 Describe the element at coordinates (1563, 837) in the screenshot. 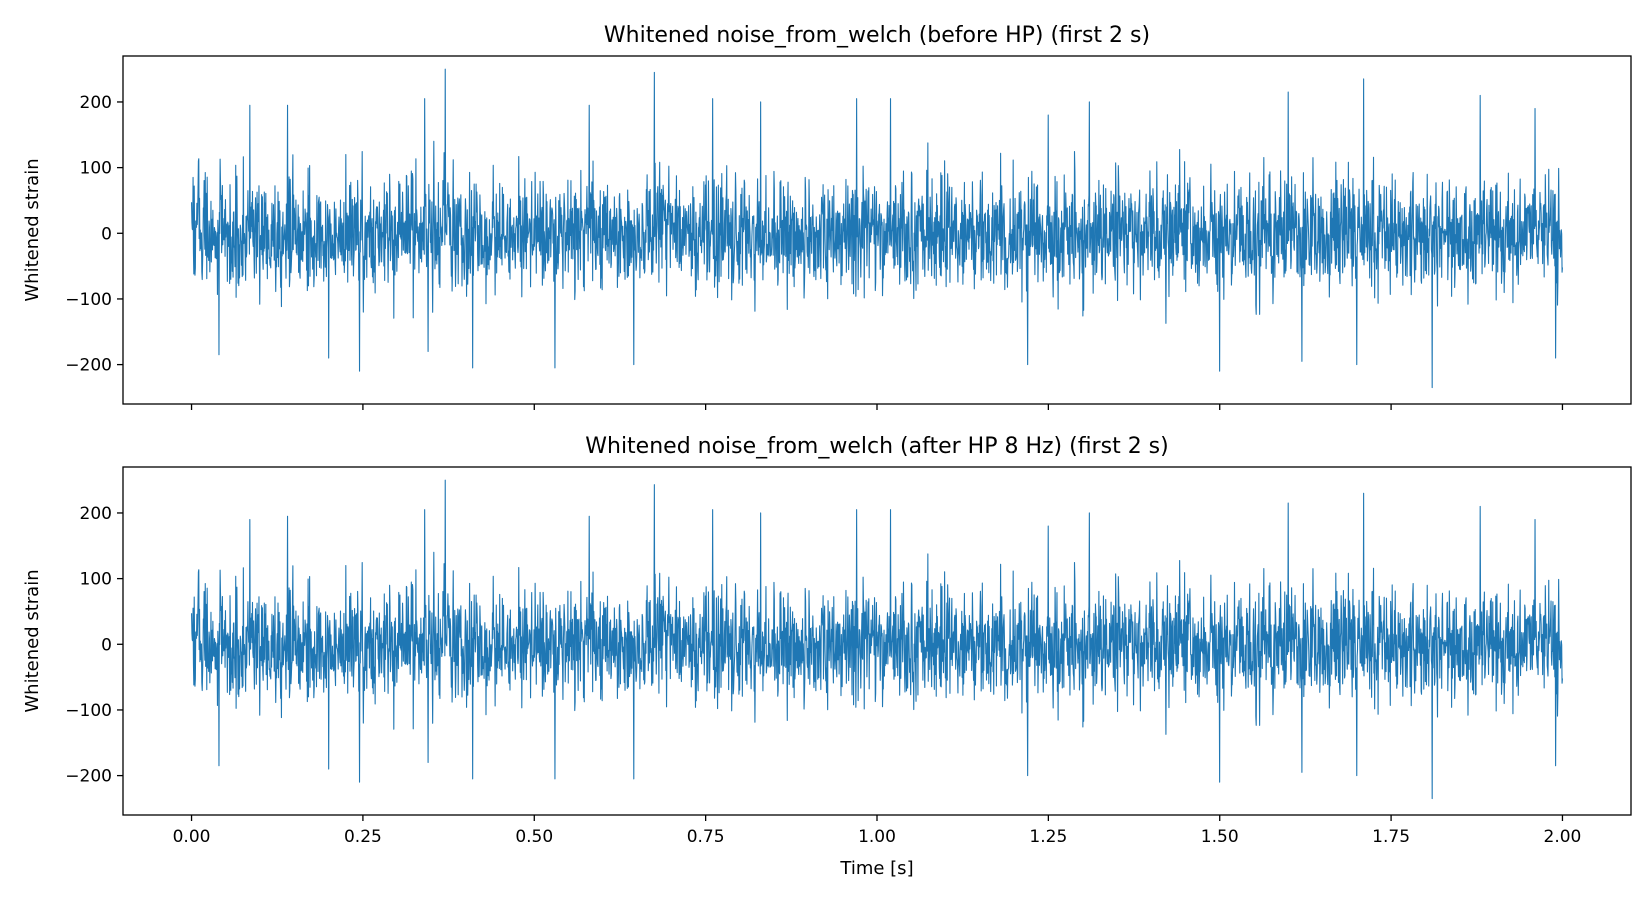

I see `x-tick-label: 2.00` at that location.